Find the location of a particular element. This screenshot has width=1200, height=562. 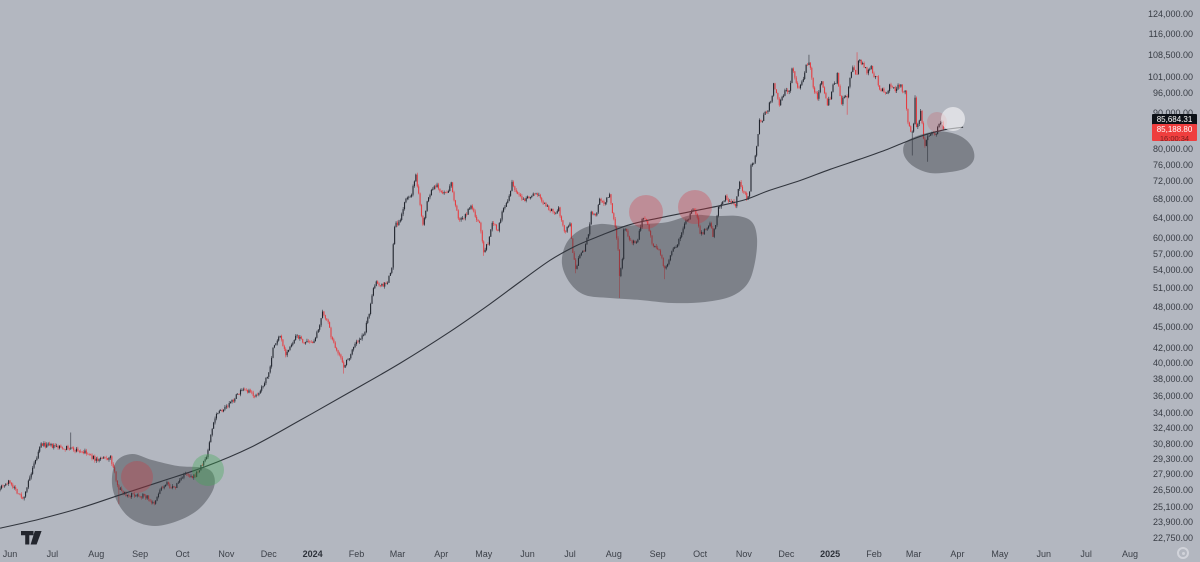

price-tick-label: 60,000.00 is located at coordinates (1172, 237).